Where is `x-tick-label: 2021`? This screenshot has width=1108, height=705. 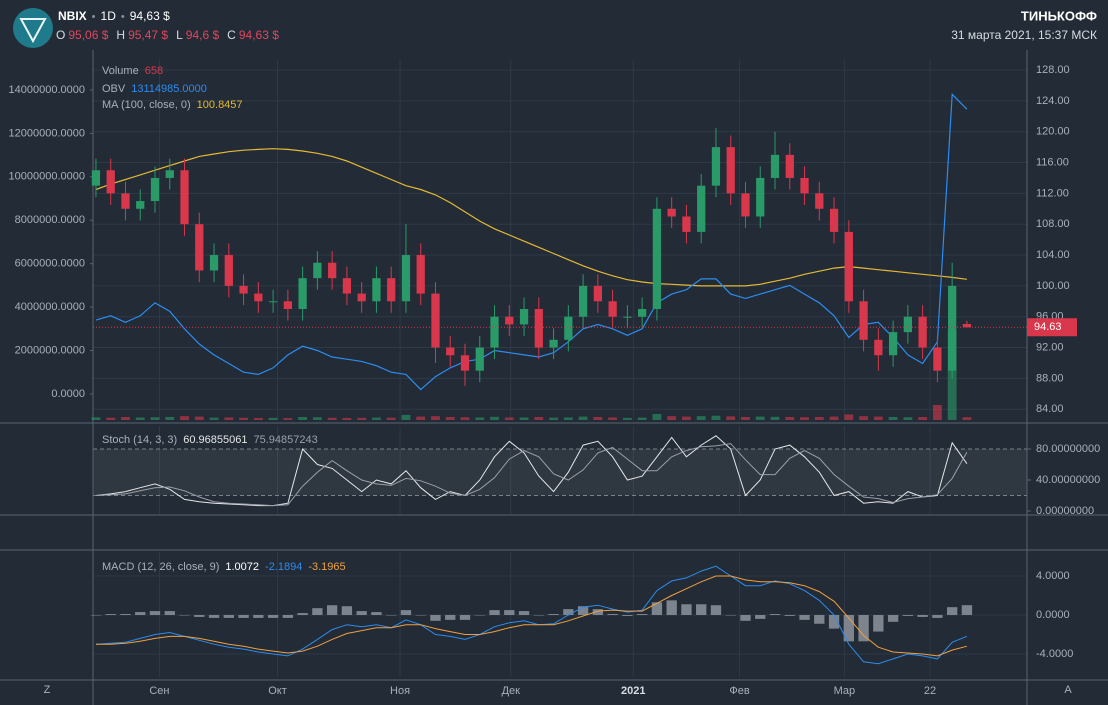 x-tick-label: 2021 is located at coordinates (633, 691).